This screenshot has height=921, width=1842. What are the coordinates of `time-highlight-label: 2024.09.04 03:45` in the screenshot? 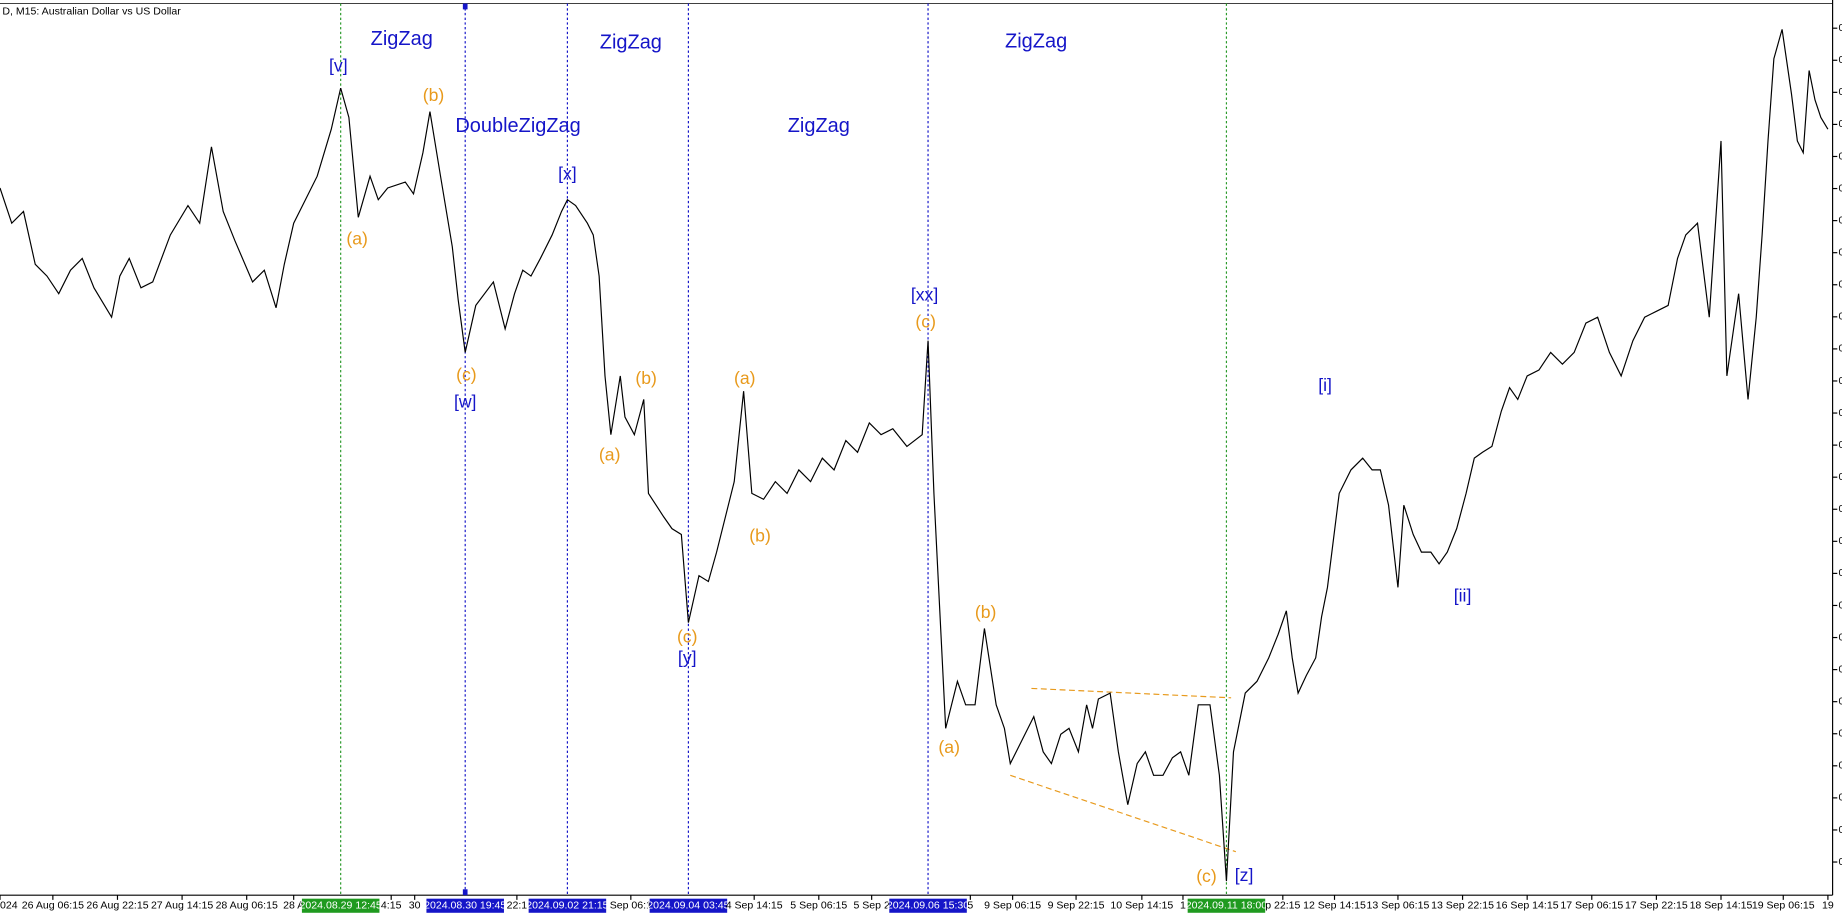 It's located at (688, 906).